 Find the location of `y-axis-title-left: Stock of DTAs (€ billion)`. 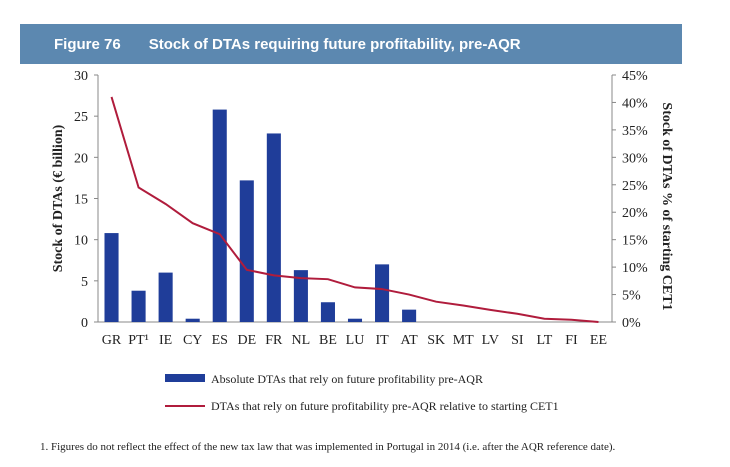

y-axis-title-left: Stock of DTAs (€ billion) is located at coordinates (58, 198).